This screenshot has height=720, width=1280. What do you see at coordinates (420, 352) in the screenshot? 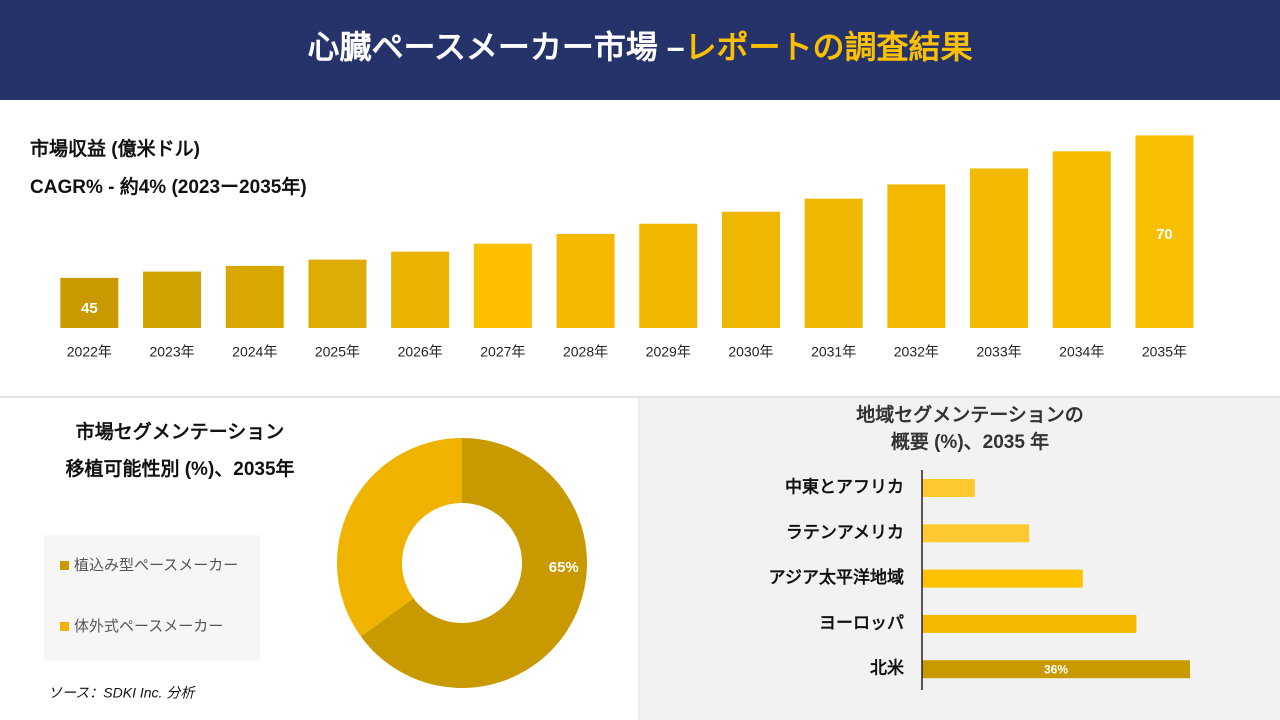
I see `x-tick-label: 2026年` at bounding box center [420, 352].